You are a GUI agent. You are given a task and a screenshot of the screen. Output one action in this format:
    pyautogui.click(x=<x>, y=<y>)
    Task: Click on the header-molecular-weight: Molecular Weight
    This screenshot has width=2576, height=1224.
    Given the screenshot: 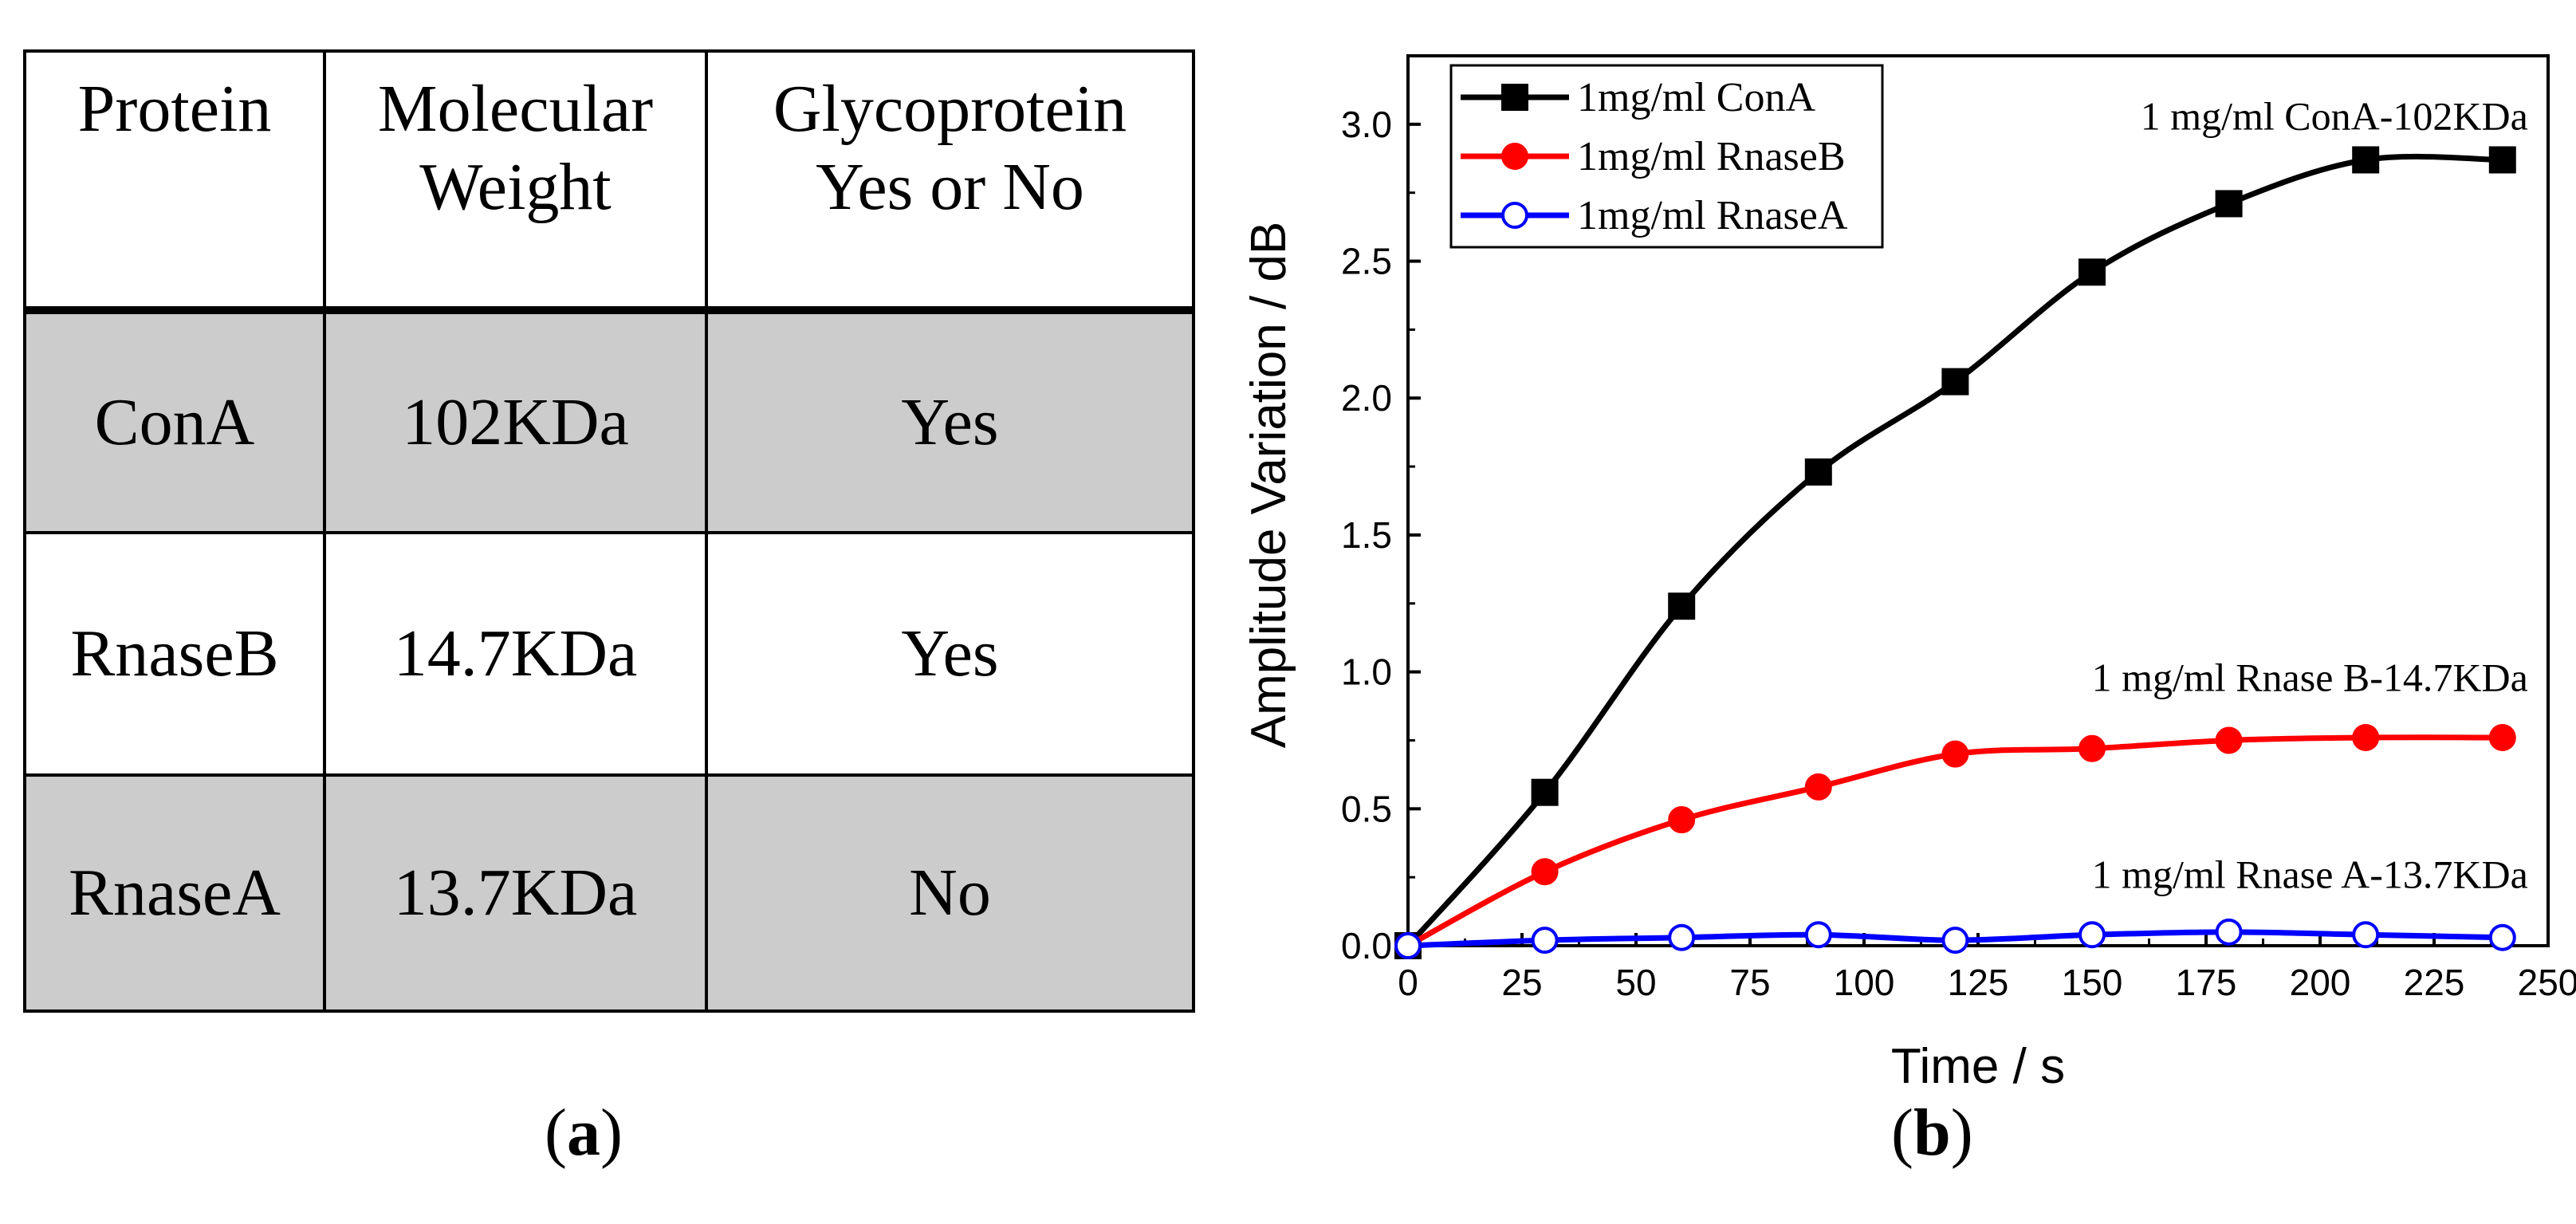 What is the action you would take?
    pyautogui.click(x=515, y=180)
    